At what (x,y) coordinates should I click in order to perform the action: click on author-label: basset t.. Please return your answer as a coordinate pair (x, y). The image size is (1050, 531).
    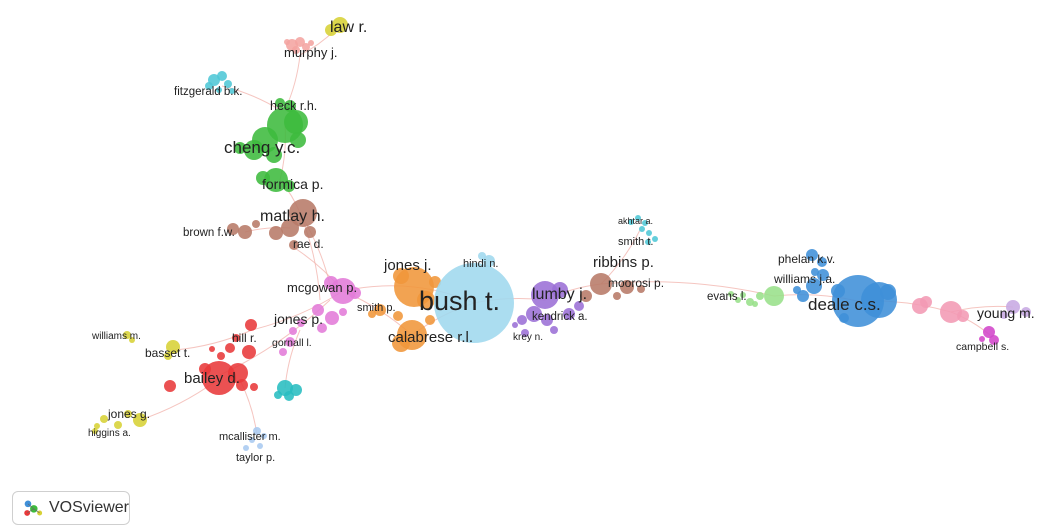
    Looking at the image, I should click on (167, 353).